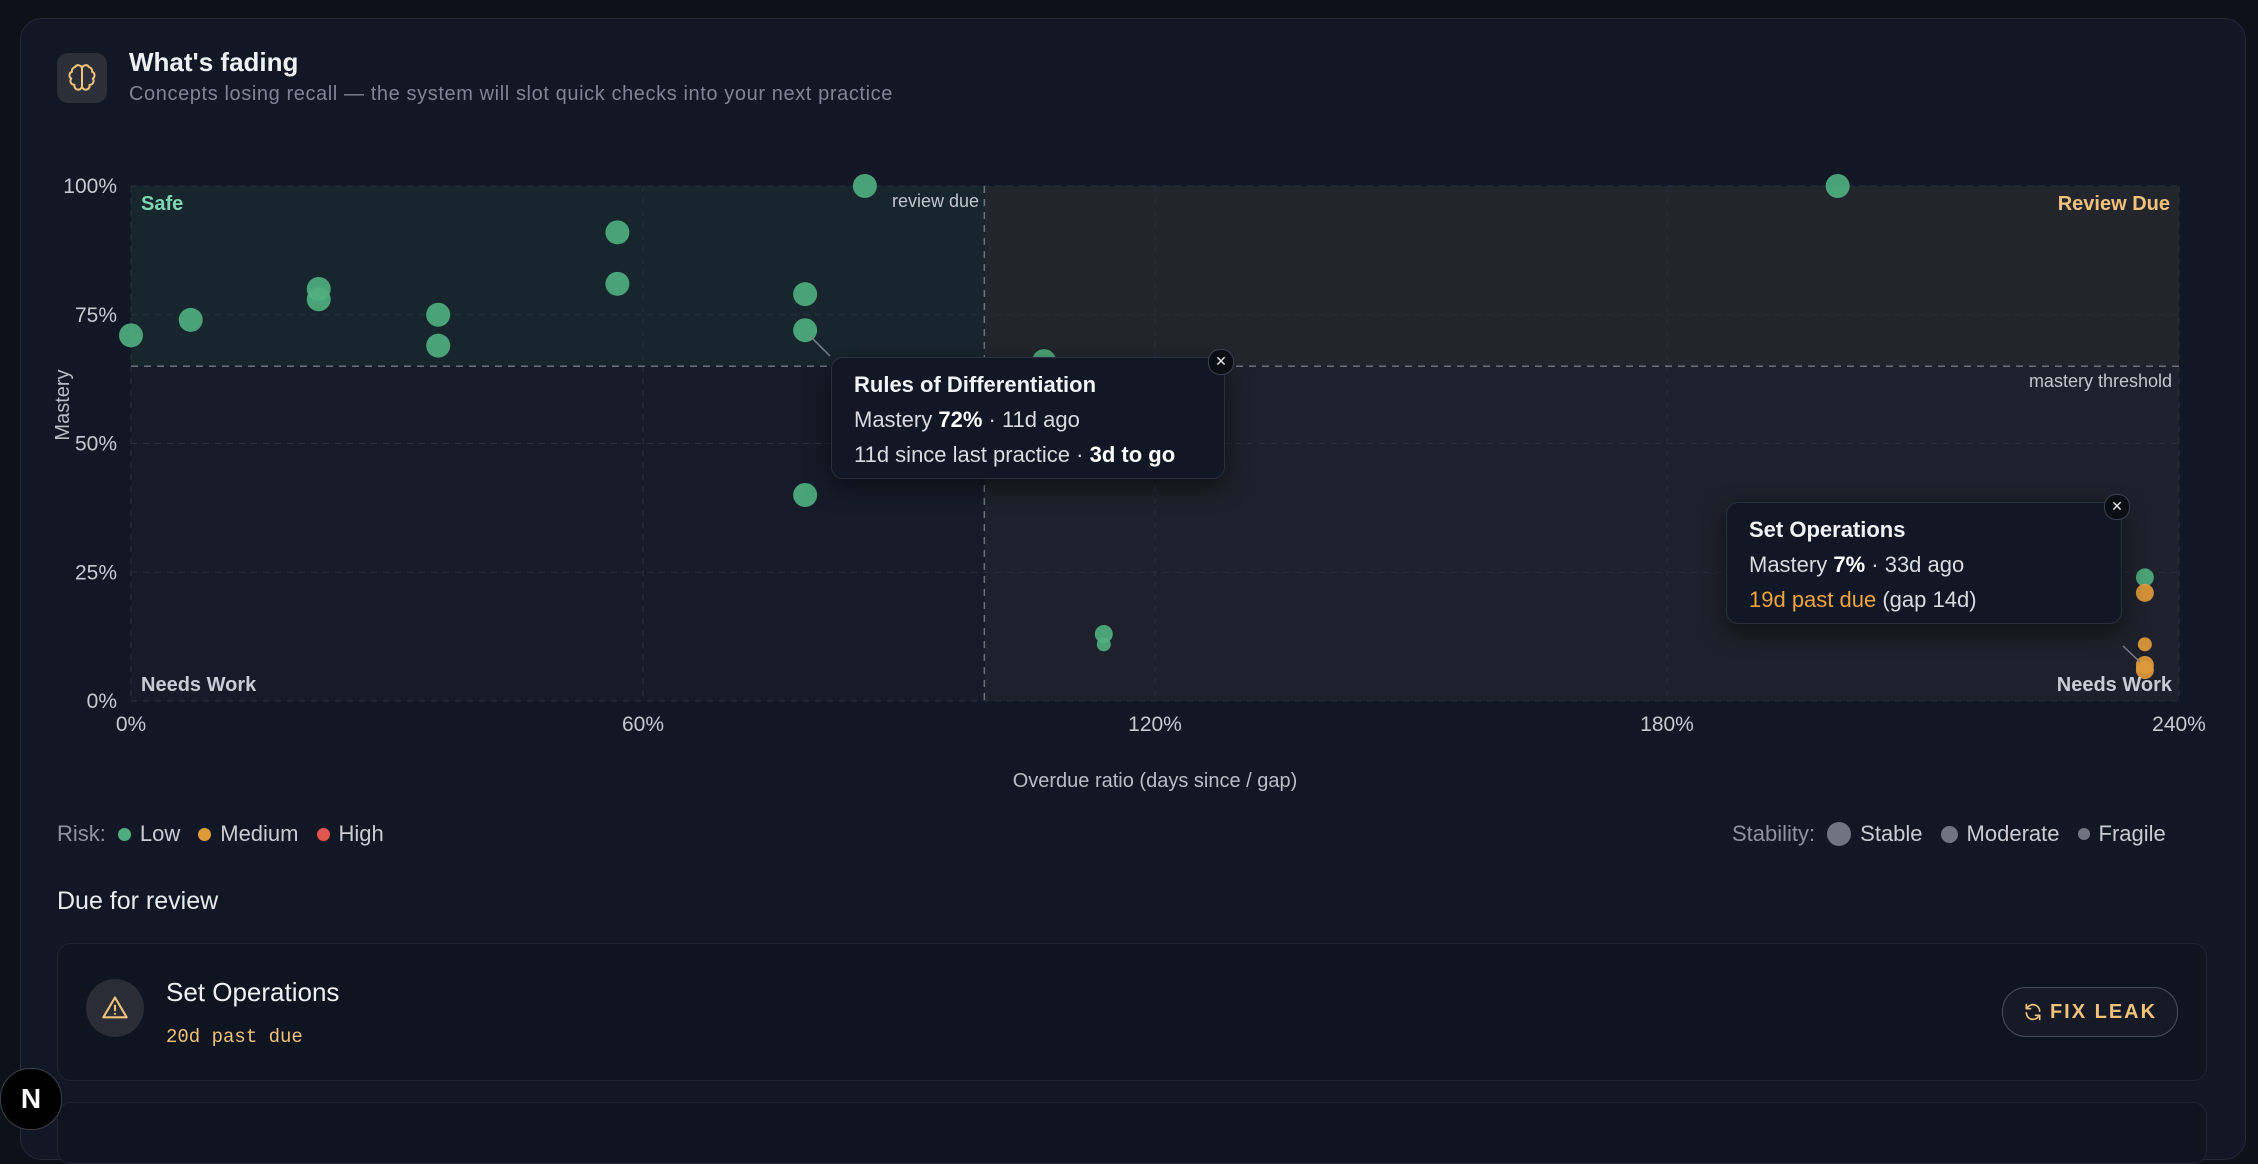 This screenshot has height=1164, width=2258. What do you see at coordinates (2100, 381) in the screenshot?
I see `mastery-threshold-label: mastery threshold` at bounding box center [2100, 381].